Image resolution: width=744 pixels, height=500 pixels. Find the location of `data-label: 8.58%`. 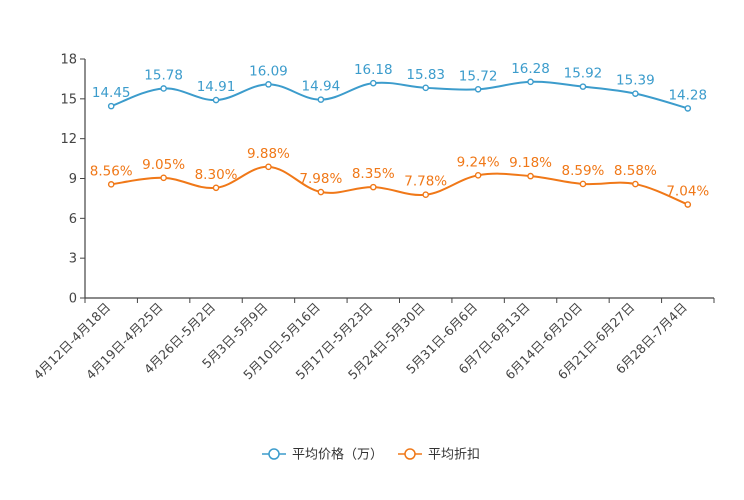

data-label: 8.58% is located at coordinates (635, 171).